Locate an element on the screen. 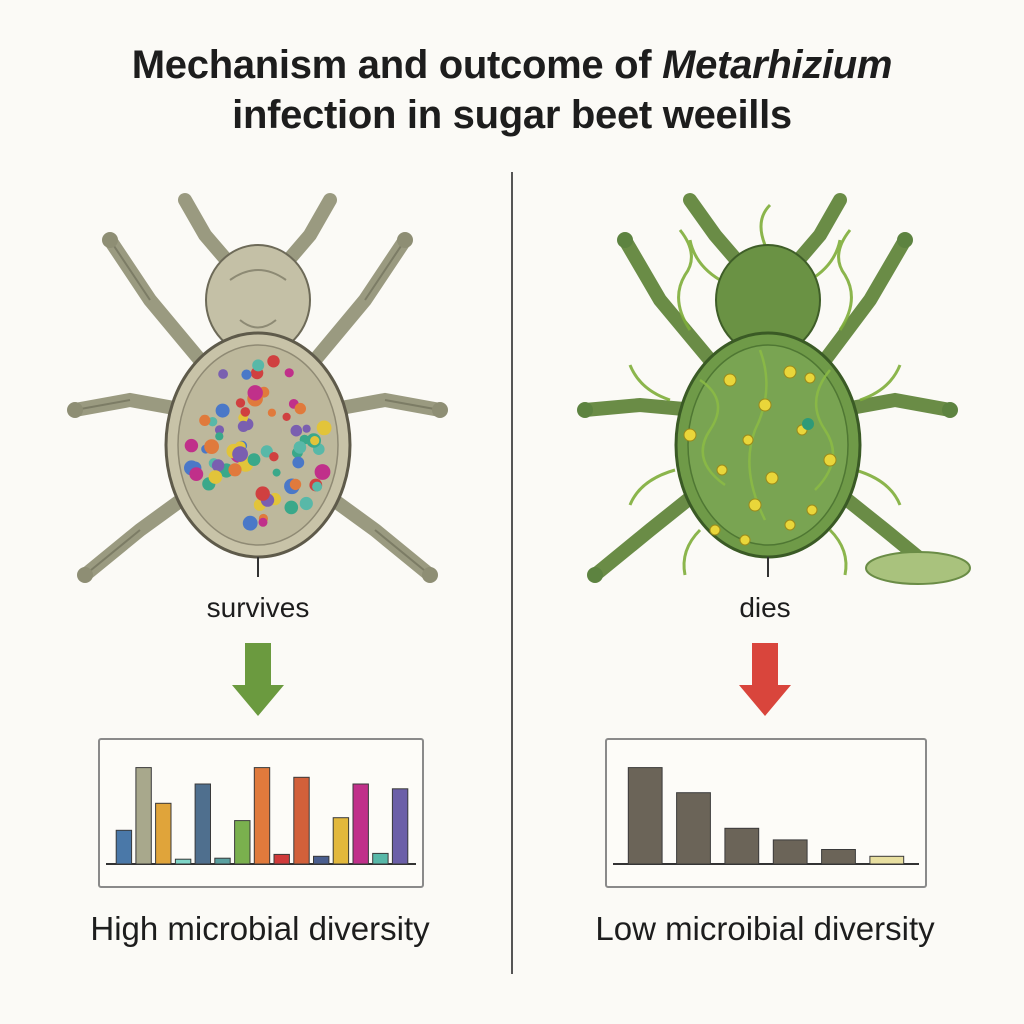 The image size is (1024, 1024). center-divider is located at coordinates (512, 573).